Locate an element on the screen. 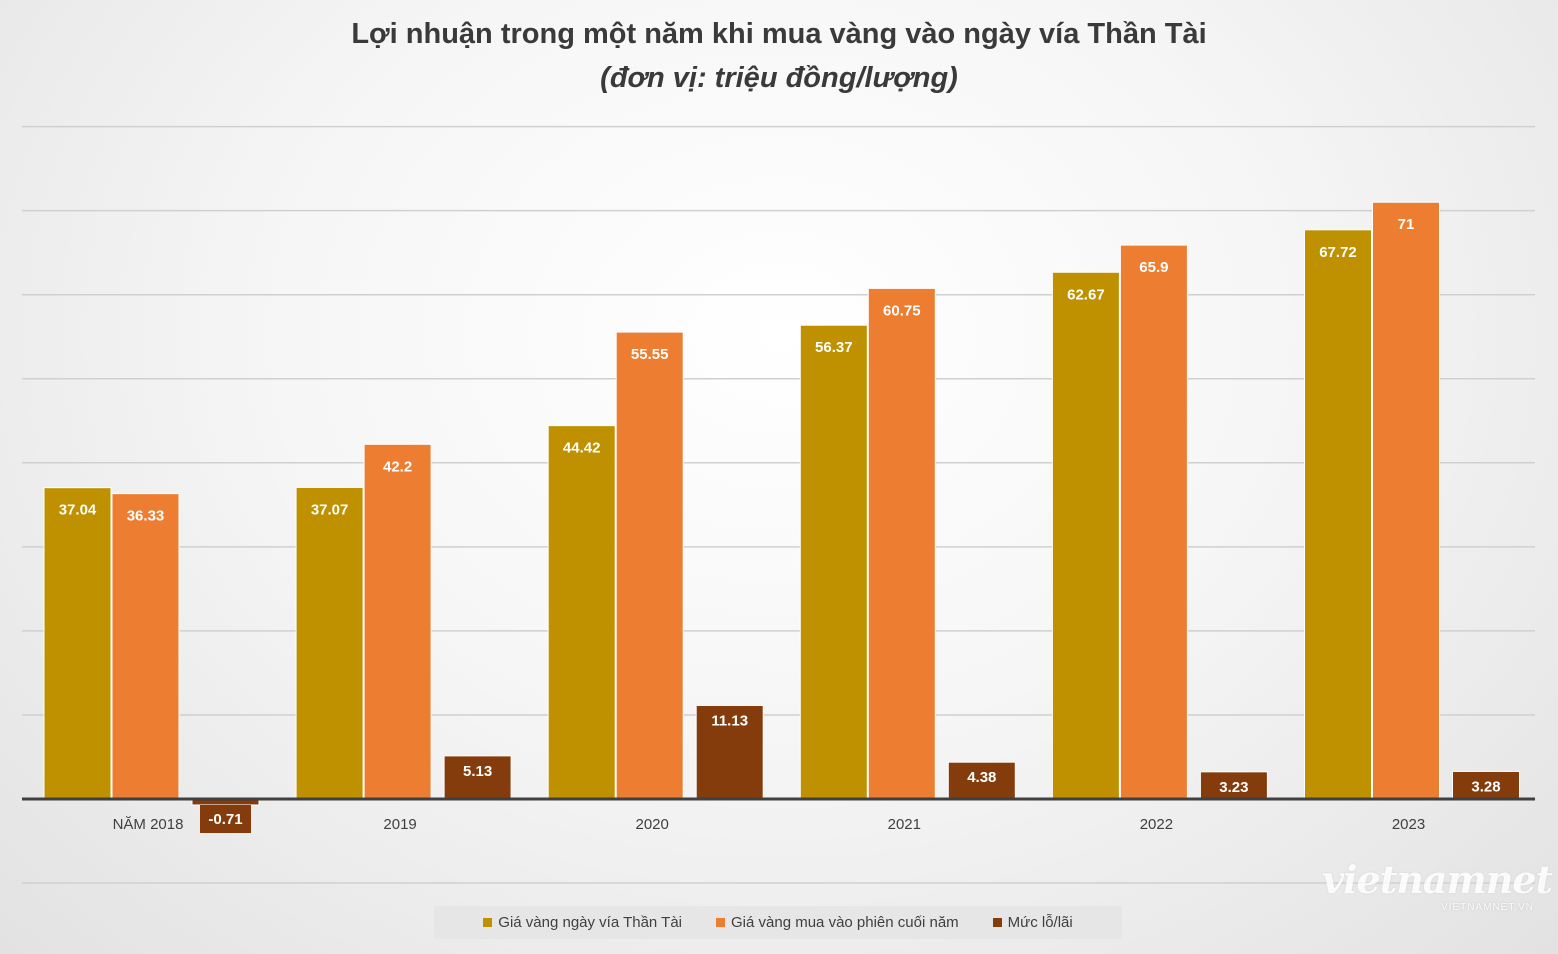 The height and width of the screenshot is (954, 1558). data-label: 4.38 is located at coordinates (981, 777).